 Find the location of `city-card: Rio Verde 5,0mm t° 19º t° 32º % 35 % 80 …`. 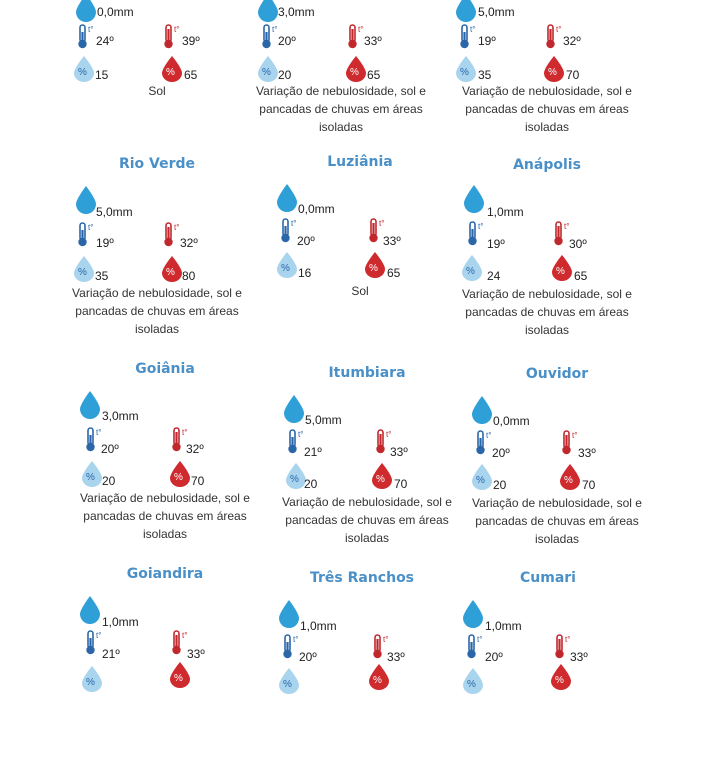

city-card: Rio Verde 5,0mm t° 19º t° 32º % 35 % 80 … is located at coordinates (157, 251).